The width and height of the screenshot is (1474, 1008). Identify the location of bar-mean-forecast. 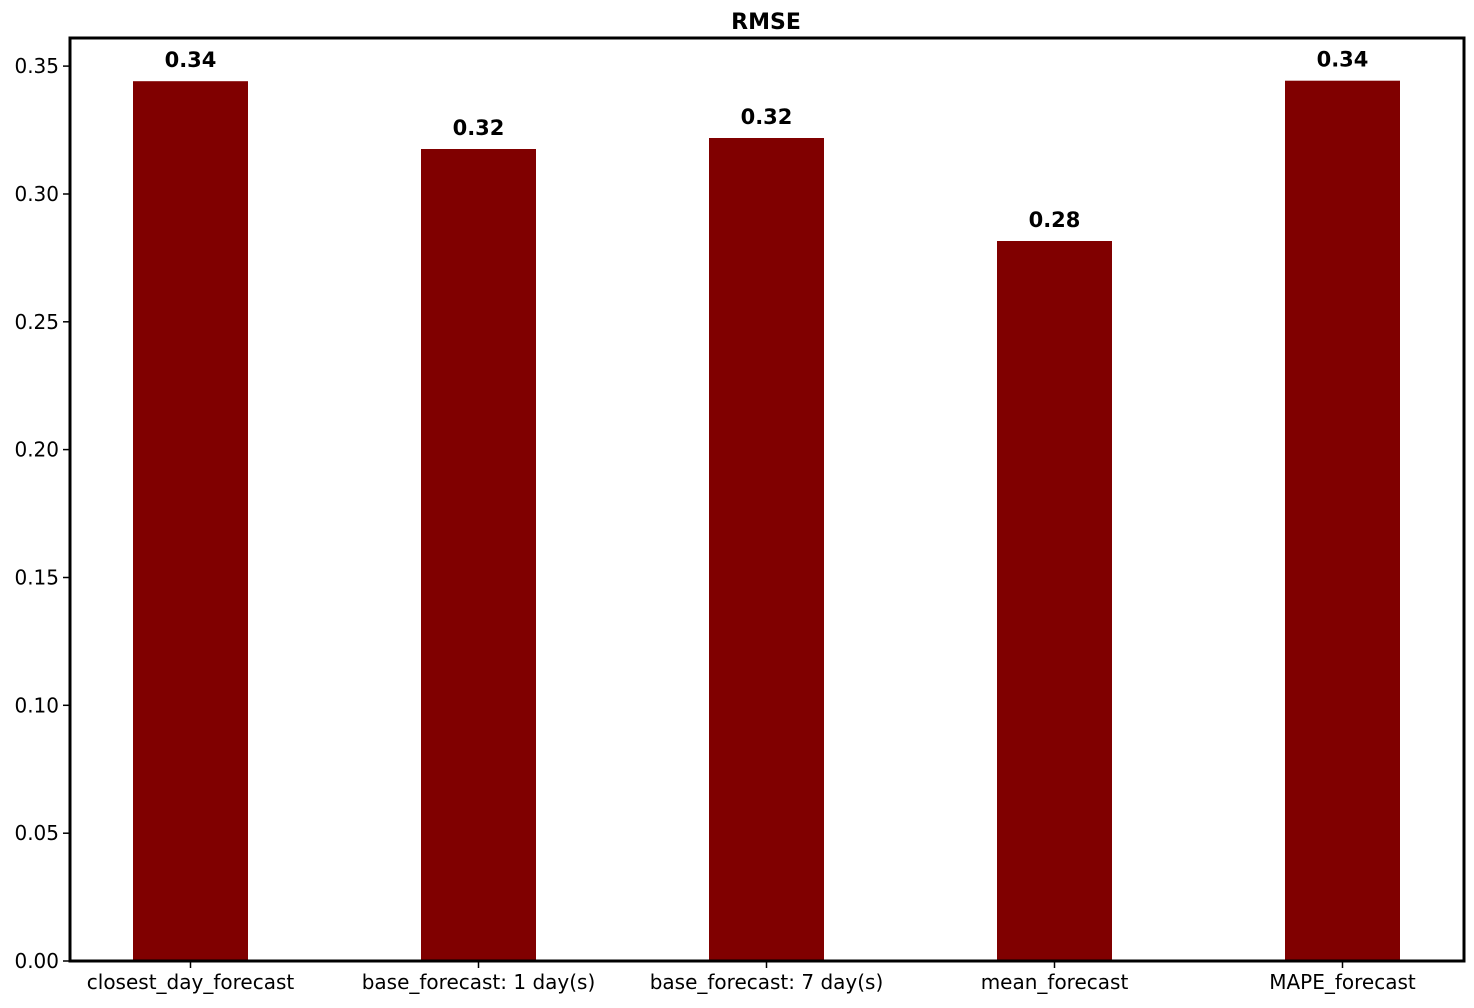
(1054, 601).